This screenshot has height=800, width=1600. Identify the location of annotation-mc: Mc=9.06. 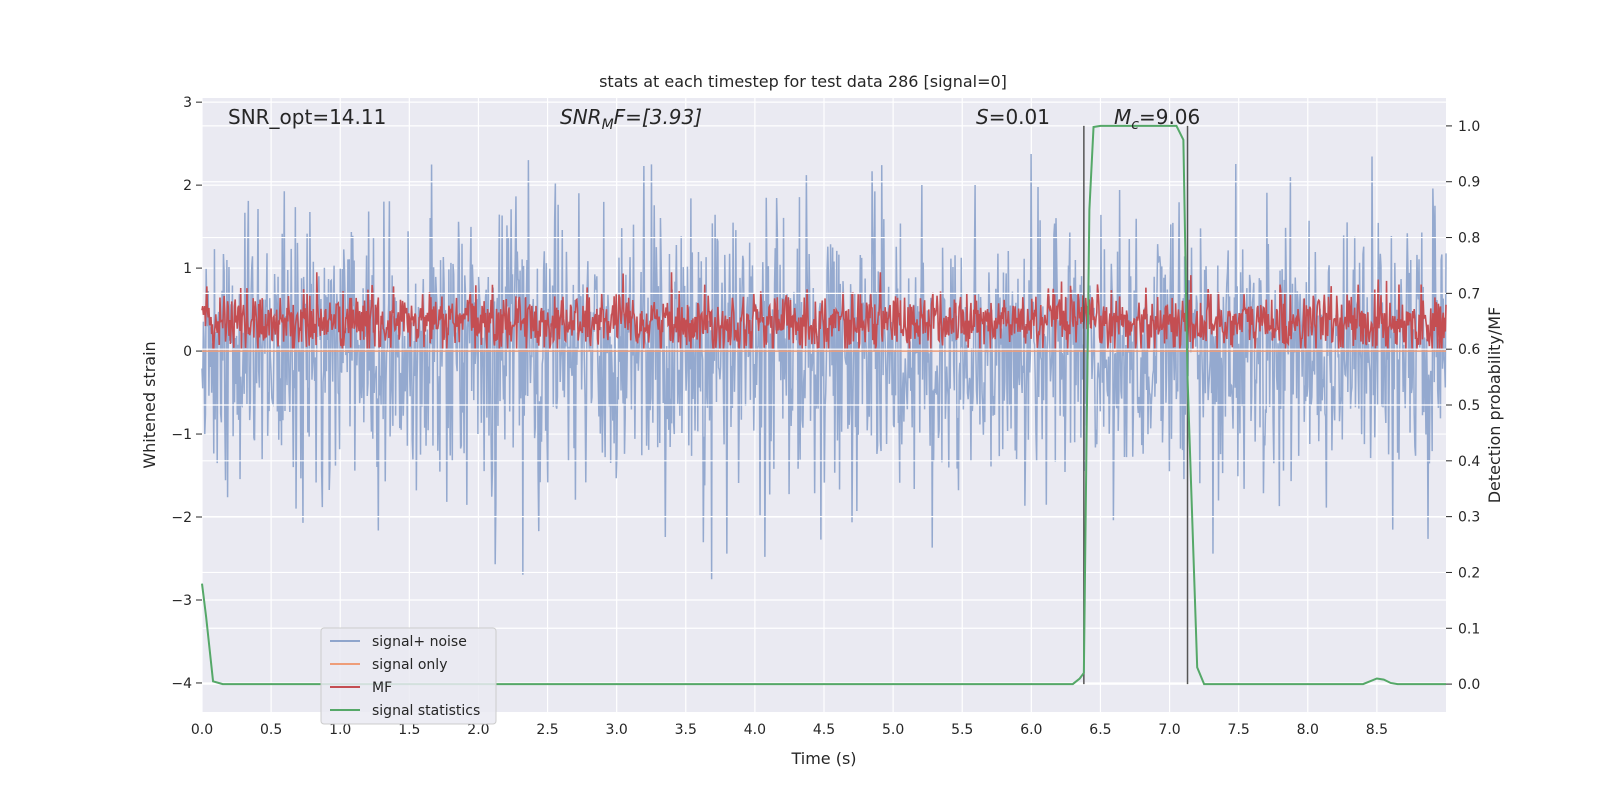
(1157, 119).